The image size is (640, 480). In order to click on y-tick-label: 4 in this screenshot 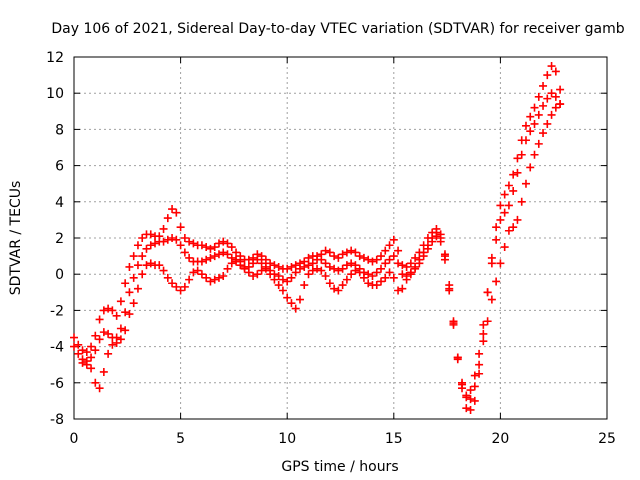, I will do `click(59, 203)`.